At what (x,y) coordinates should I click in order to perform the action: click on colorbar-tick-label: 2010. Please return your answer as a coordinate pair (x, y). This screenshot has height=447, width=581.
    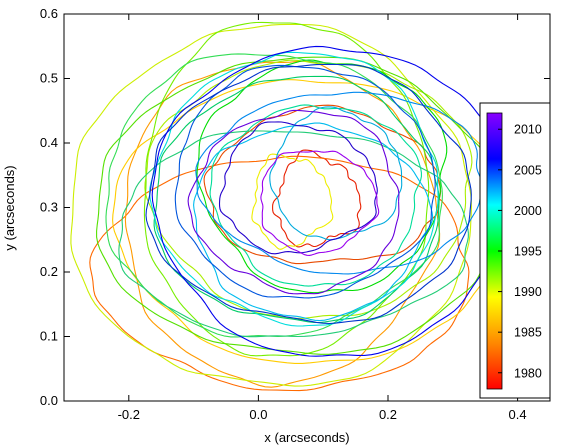
    Looking at the image, I should click on (528, 130).